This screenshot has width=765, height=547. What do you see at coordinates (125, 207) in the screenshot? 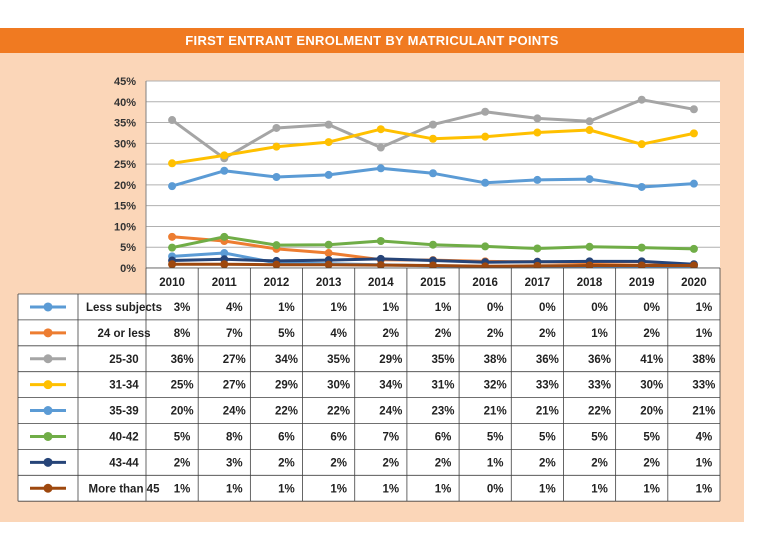
I see `y-tick-label: 15%` at bounding box center [125, 207].